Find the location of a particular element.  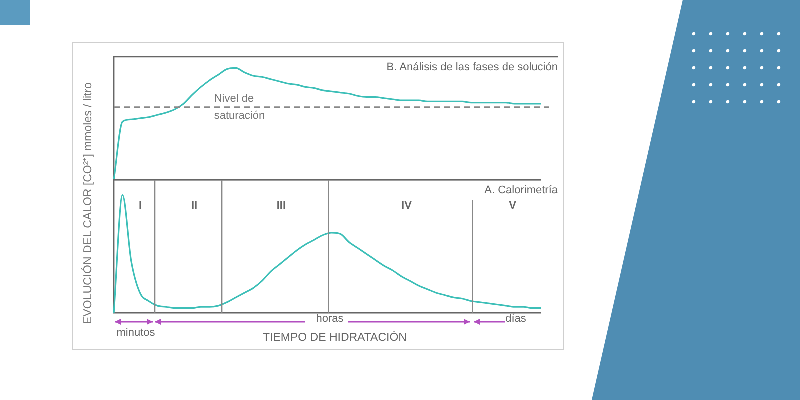

annotation: II is located at coordinates (194, 206).